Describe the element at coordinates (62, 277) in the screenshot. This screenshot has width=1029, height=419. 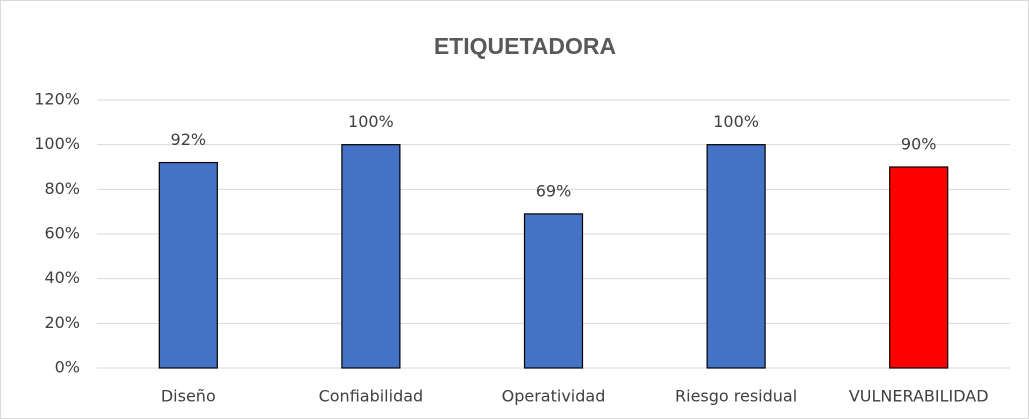
I see `y-tick-label: 40%` at that location.